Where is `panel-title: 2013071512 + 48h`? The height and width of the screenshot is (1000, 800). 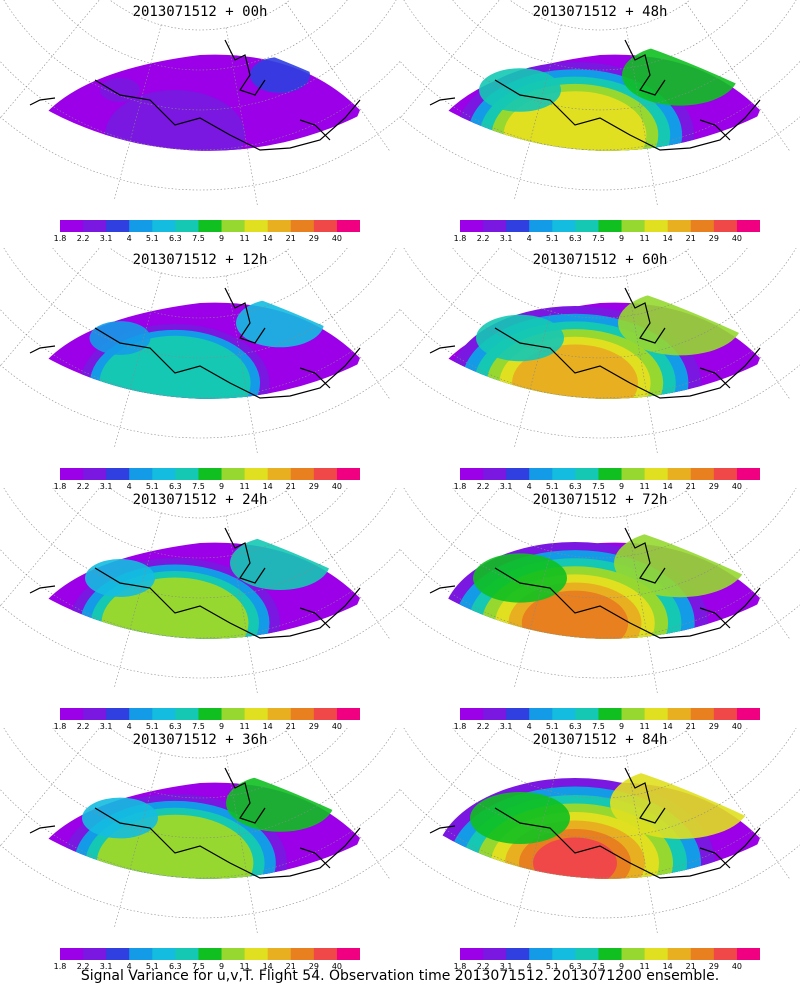
panel-title: 2013071512 + 48h is located at coordinates (600, 12).